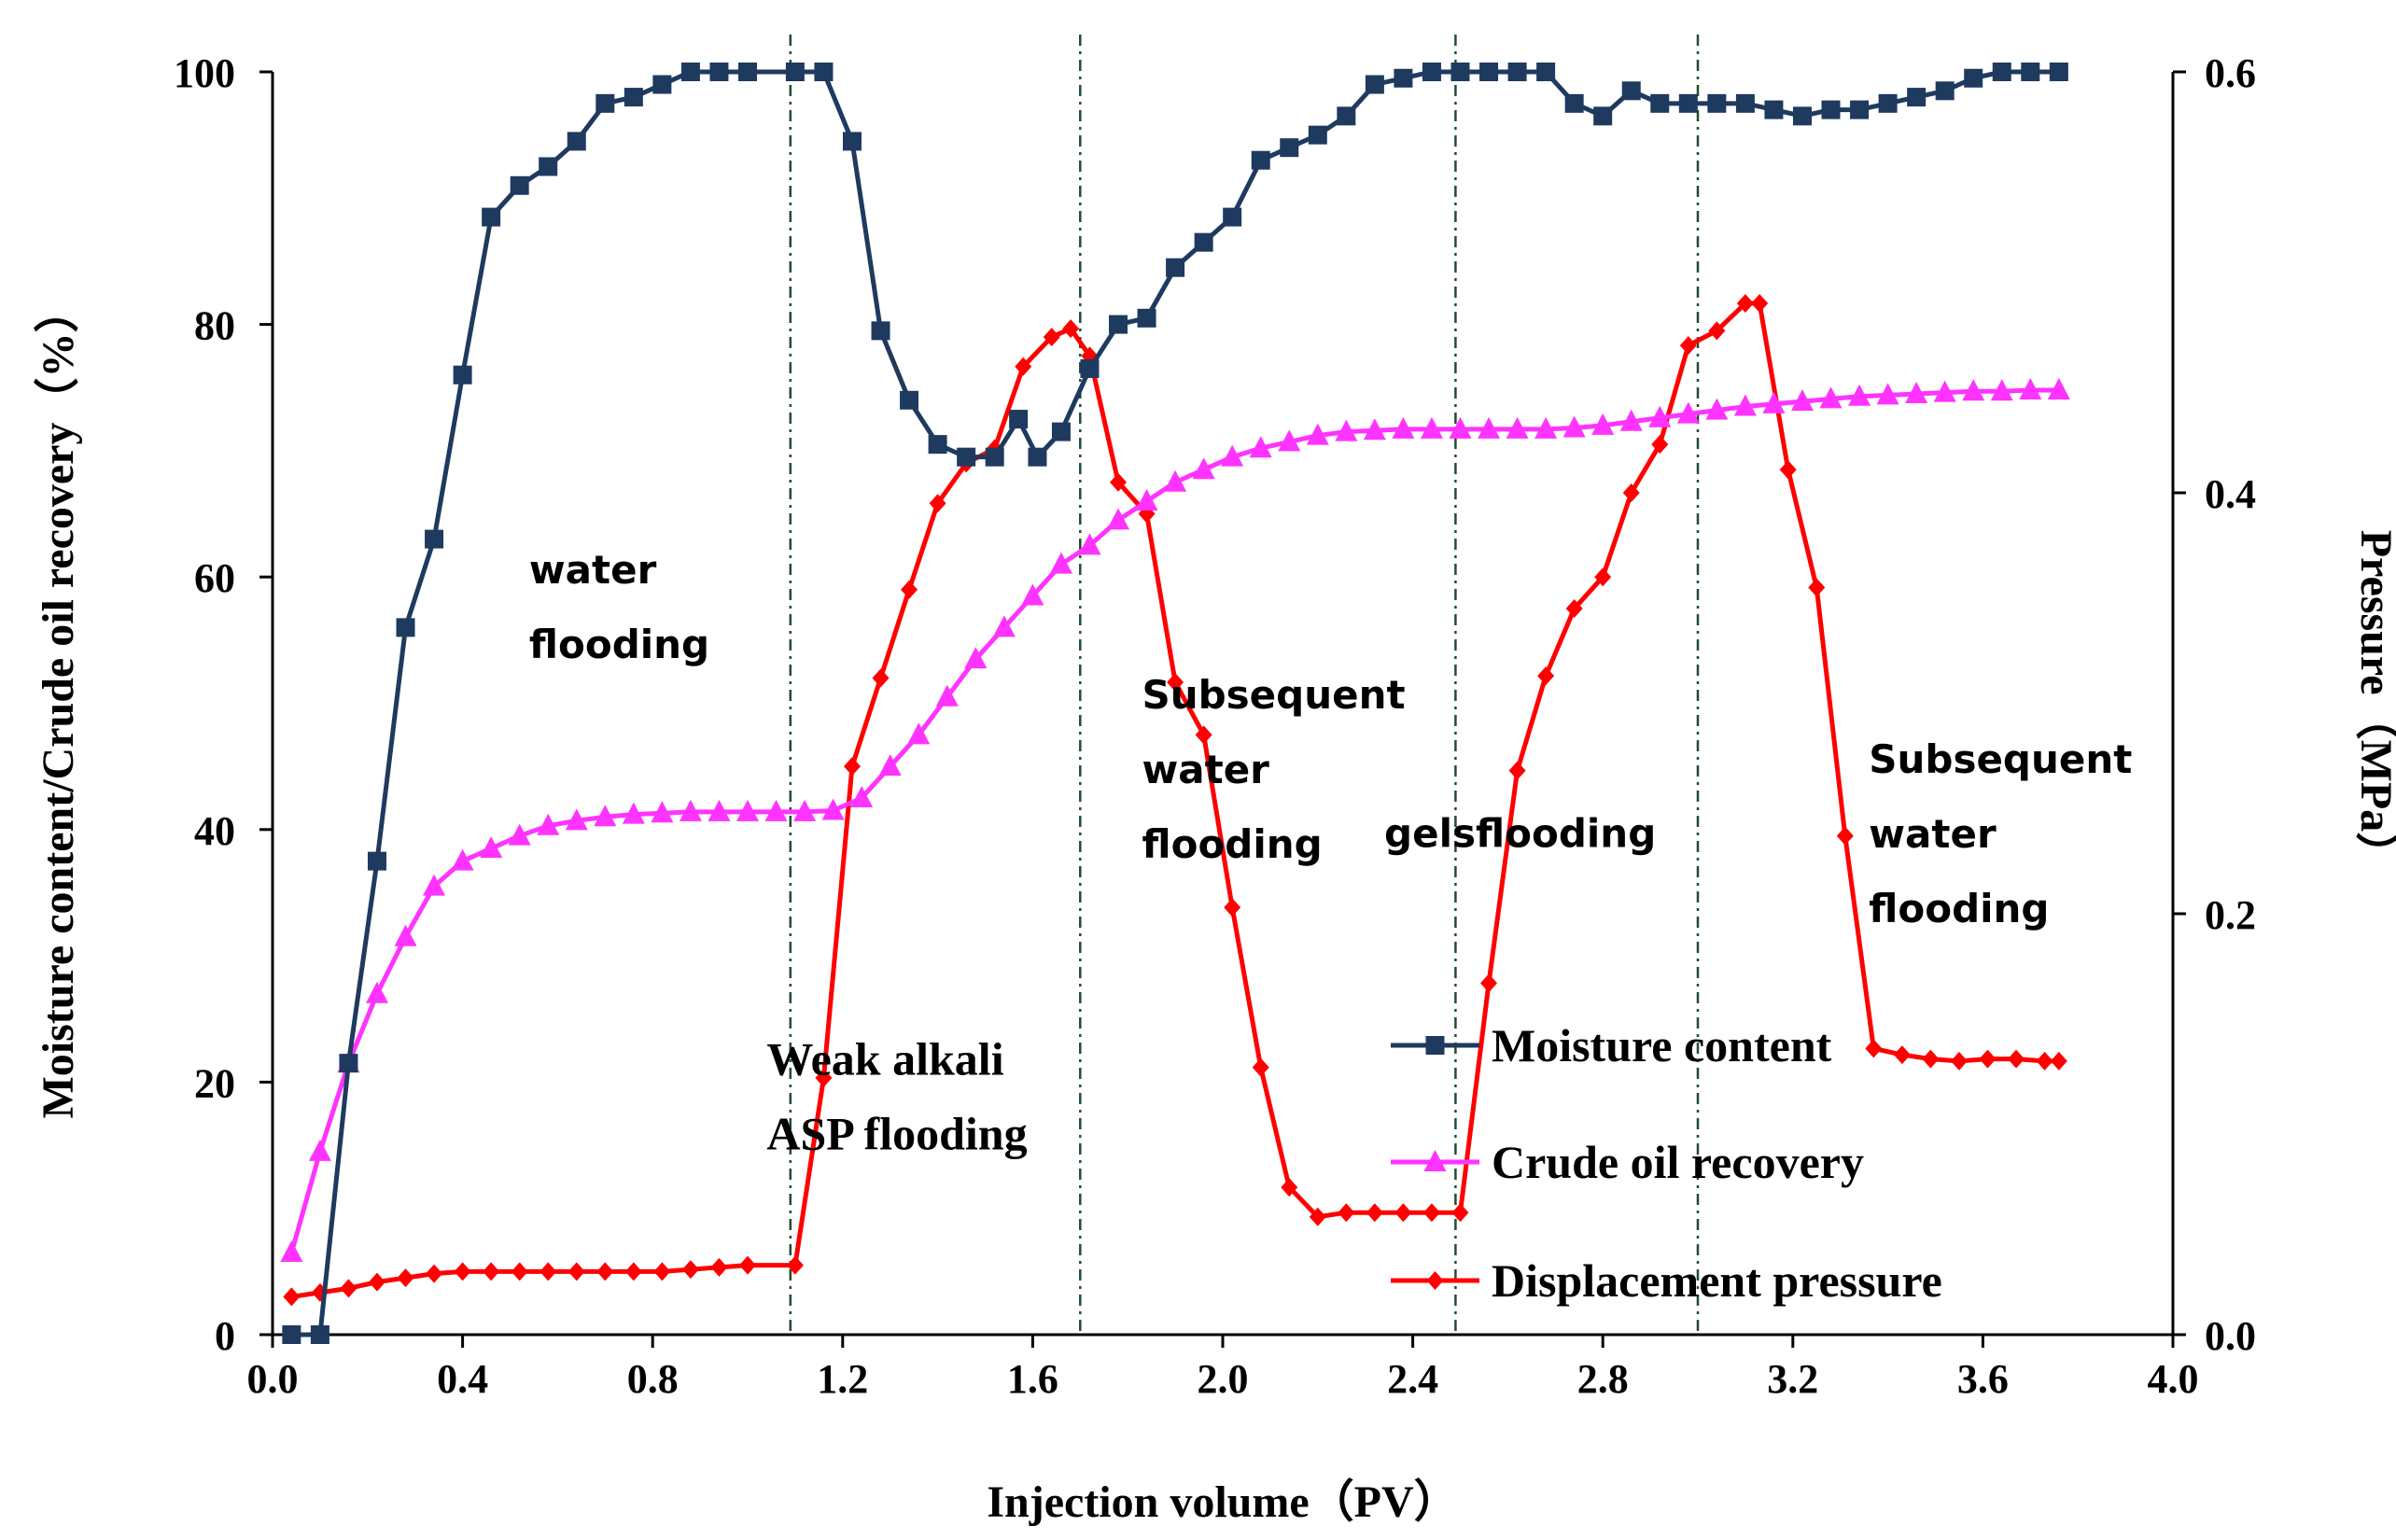  What do you see at coordinates (1792, 1379) in the screenshot?
I see `x-tick-label: 3.2` at bounding box center [1792, 1379].